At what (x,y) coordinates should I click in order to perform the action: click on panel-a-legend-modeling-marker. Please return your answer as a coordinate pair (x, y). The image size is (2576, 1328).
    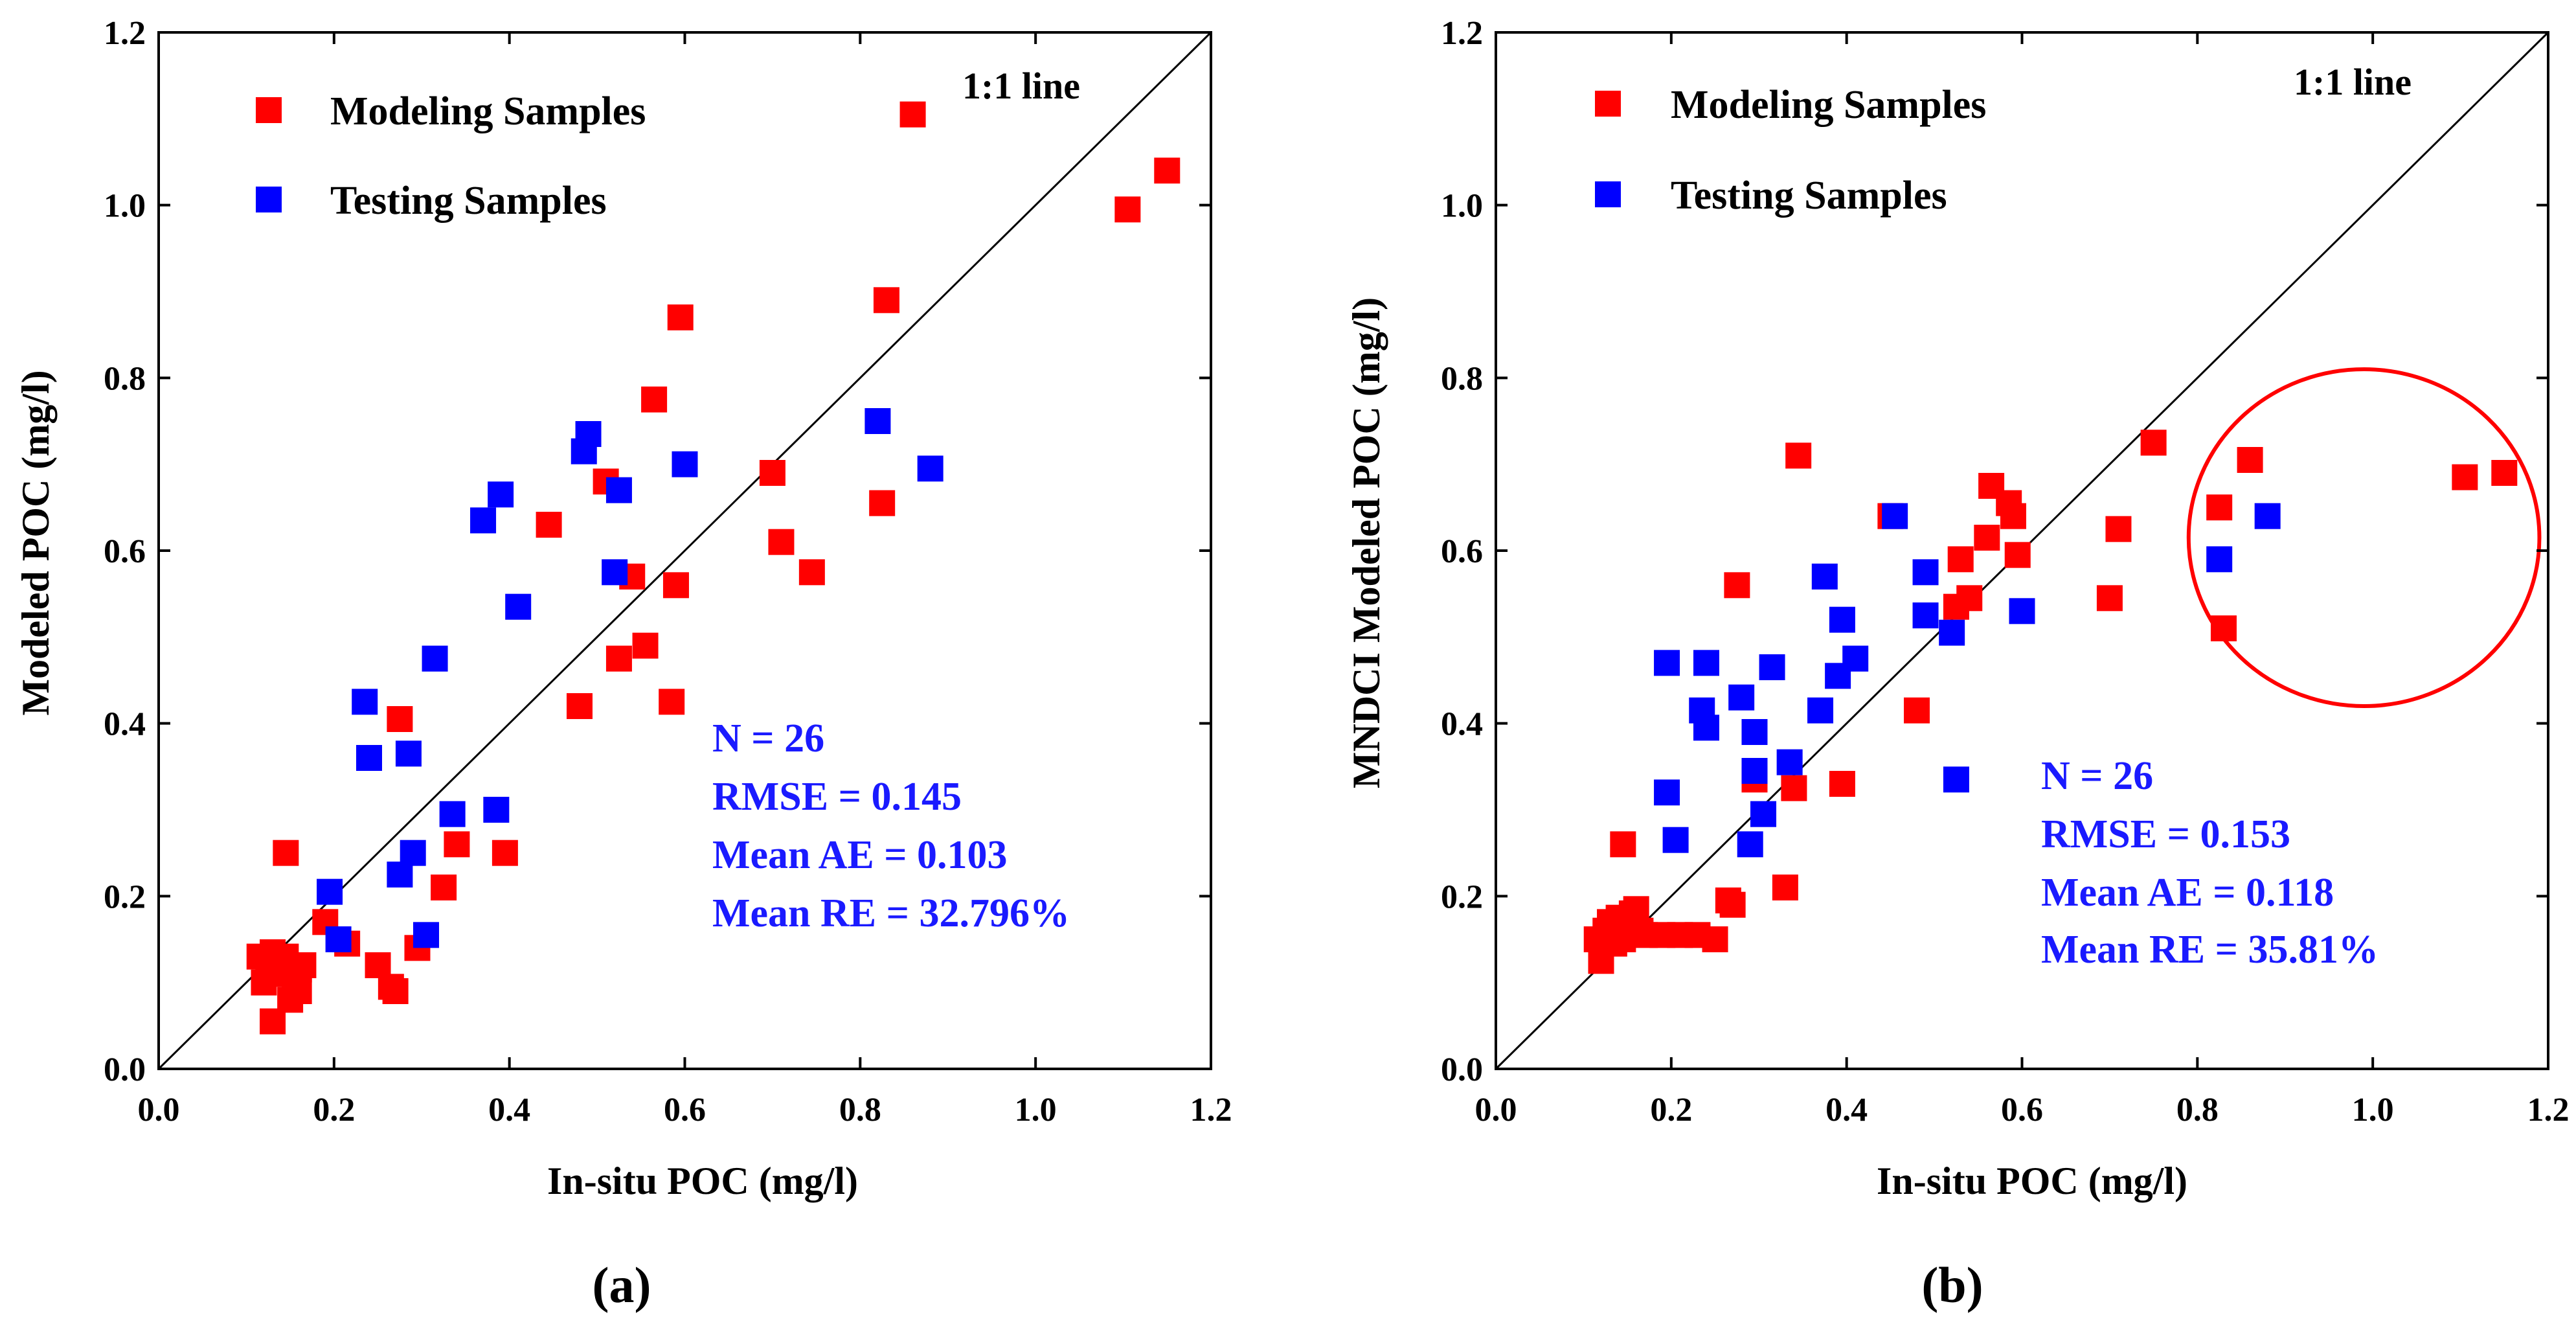
    Looking at the image, I should click on (269, 110).